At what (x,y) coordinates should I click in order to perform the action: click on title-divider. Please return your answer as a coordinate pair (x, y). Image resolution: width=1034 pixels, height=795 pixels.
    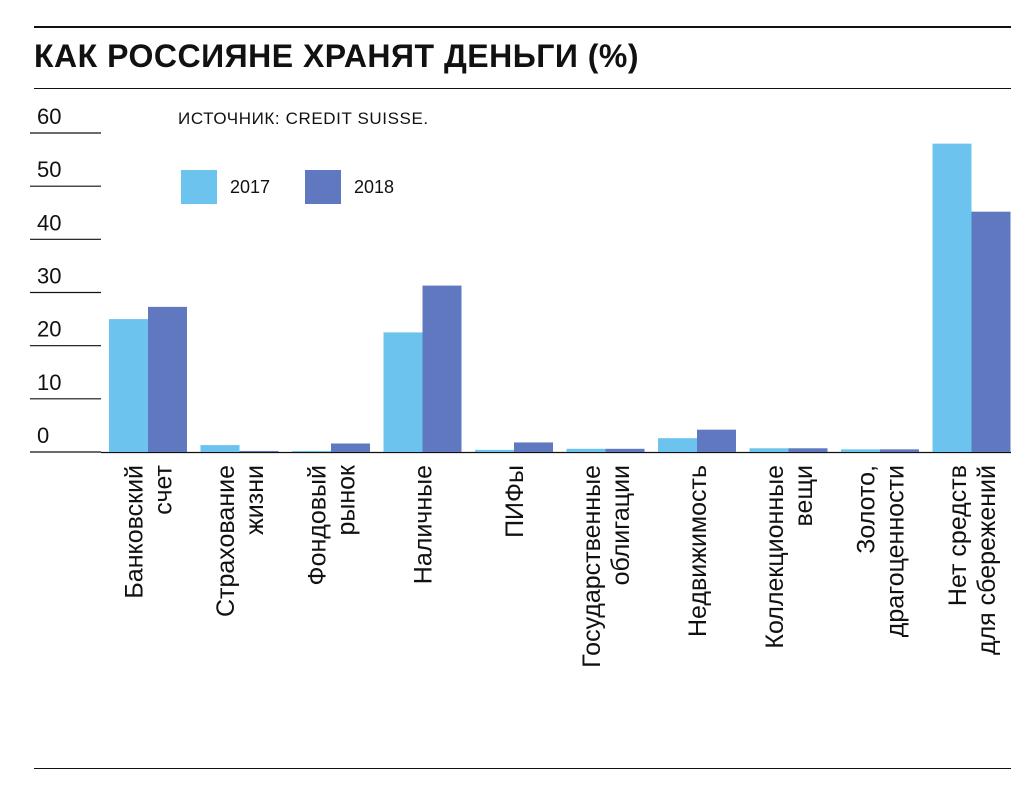
    Looking at the image, I should click on (522, 88).